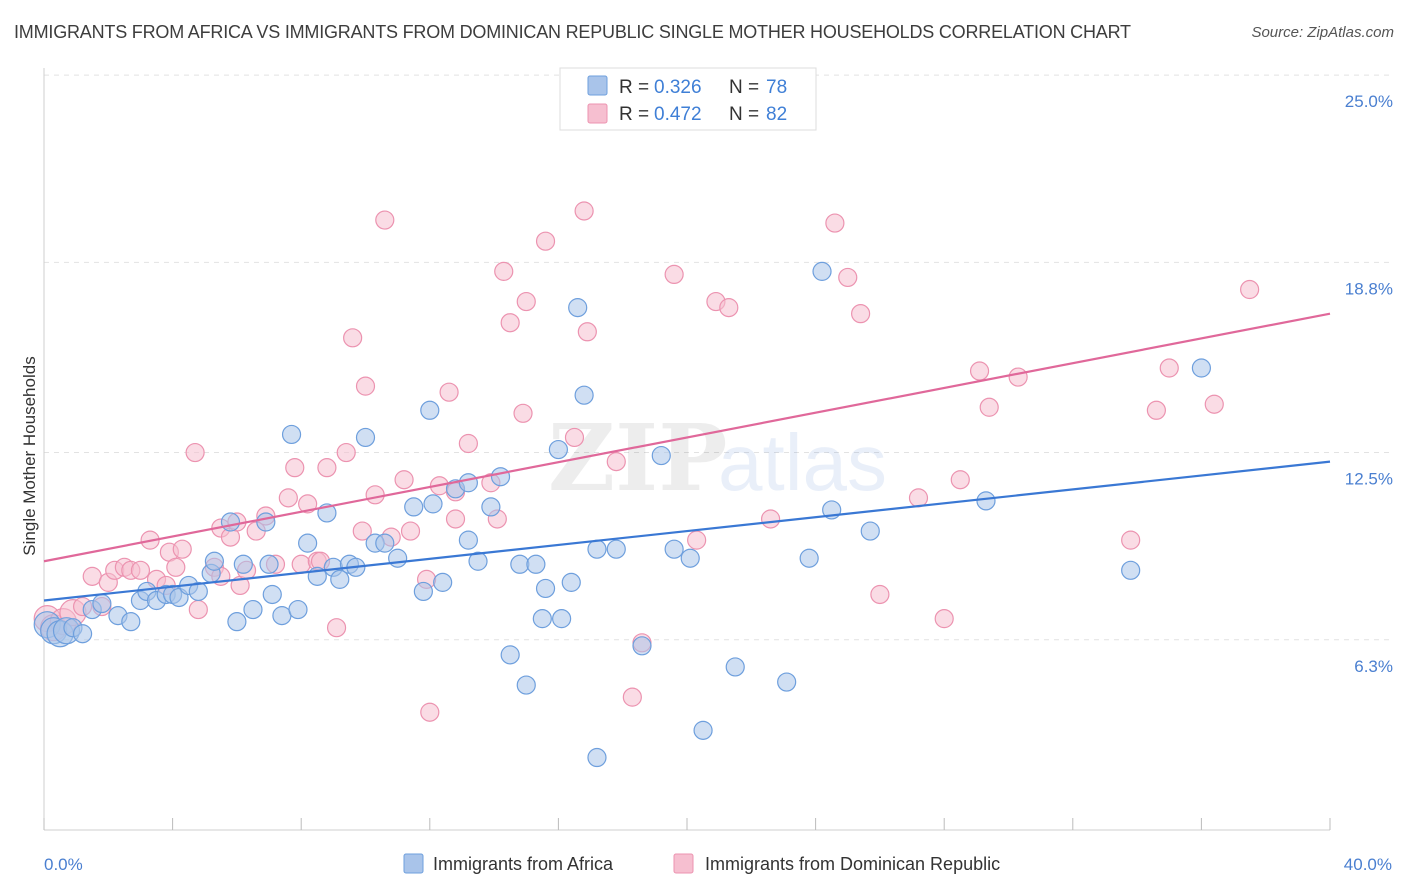 The image size is (1406, 892). What do you see at coordinates (776, 87) in the screenshot?
I see `legend-n-value-africa: 78` at bounding box center [776, 87].